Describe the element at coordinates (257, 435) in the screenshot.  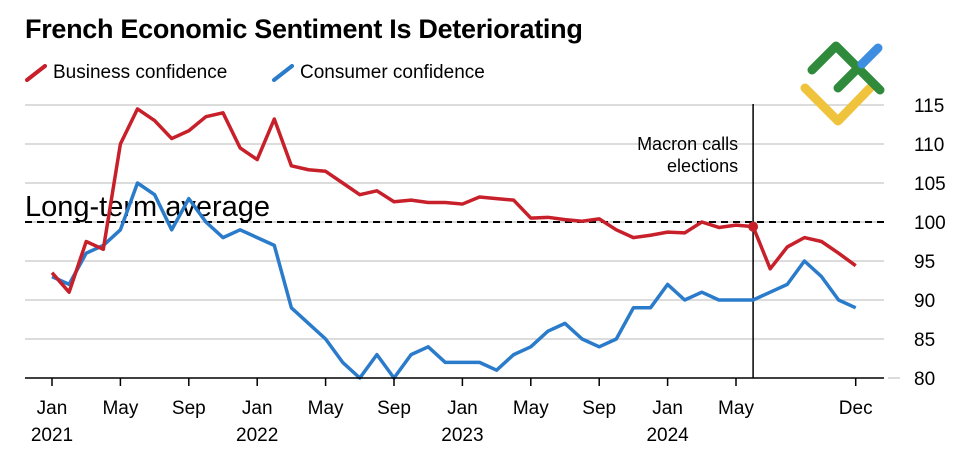
I see `x-tick-year-label: 2022` at that location.